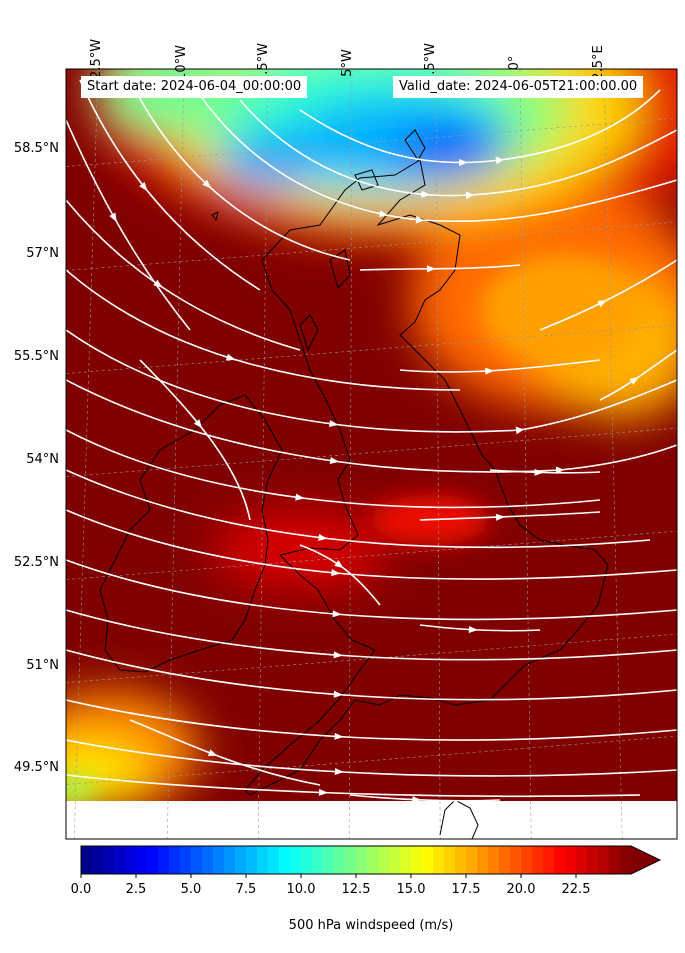  What do you see at coordinates (347, 63) in the screenshot?
I see `lon-label-5w: 5°W` at bounding box center [347, 63].